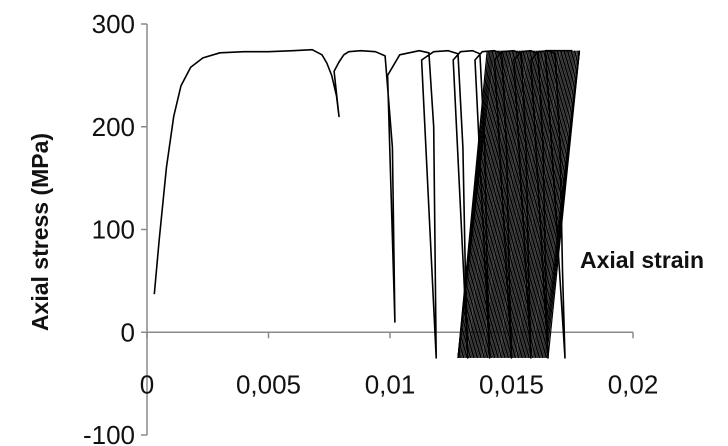 The height and width of the screenshot is (446, 728). I want to click on cyclic-band, so click(519, 204).